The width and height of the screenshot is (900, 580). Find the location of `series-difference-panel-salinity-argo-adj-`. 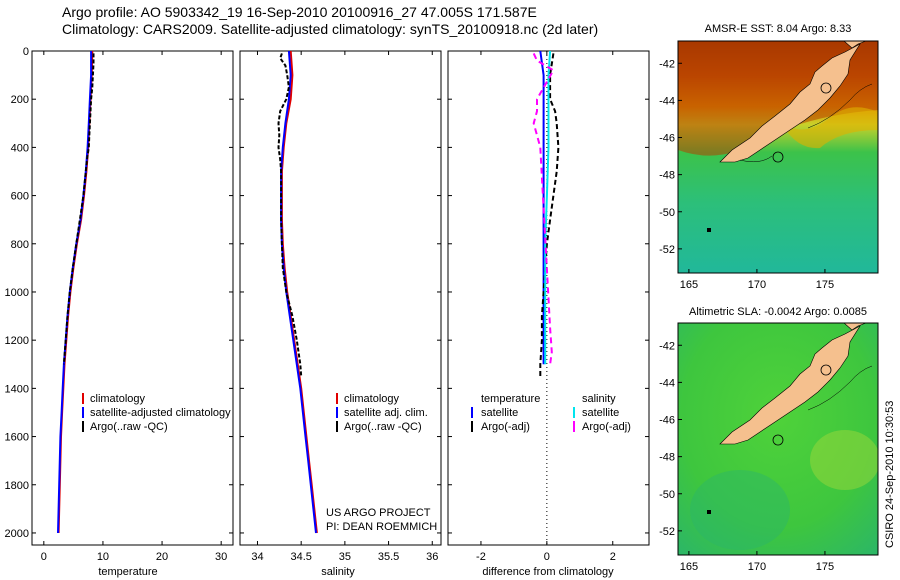

series-difference-panel-salinity-argo-adj- is located at coordinates (543, 208).